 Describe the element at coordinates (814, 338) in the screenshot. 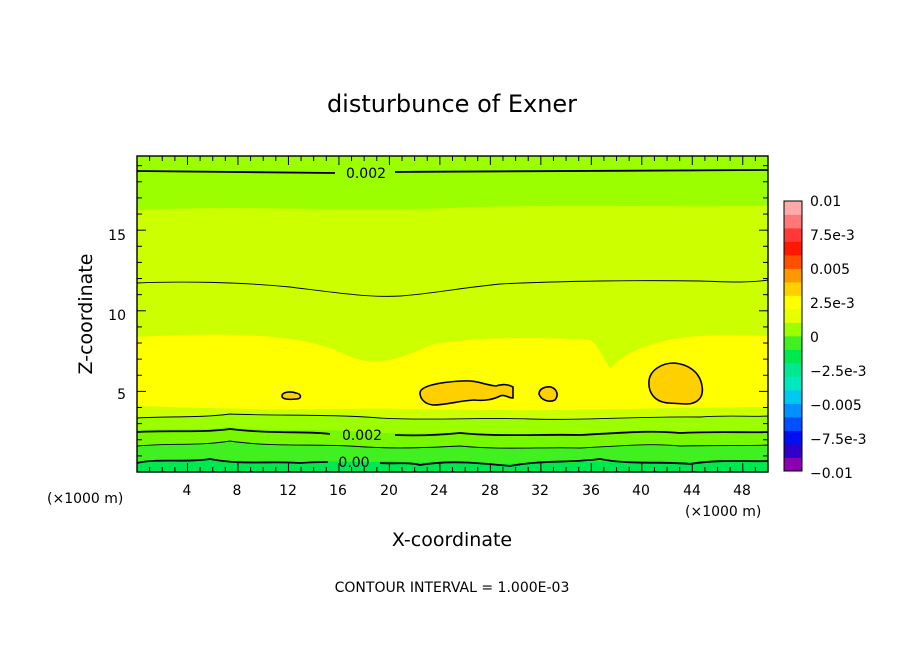

I see `colorbar-label: 0` at that location.